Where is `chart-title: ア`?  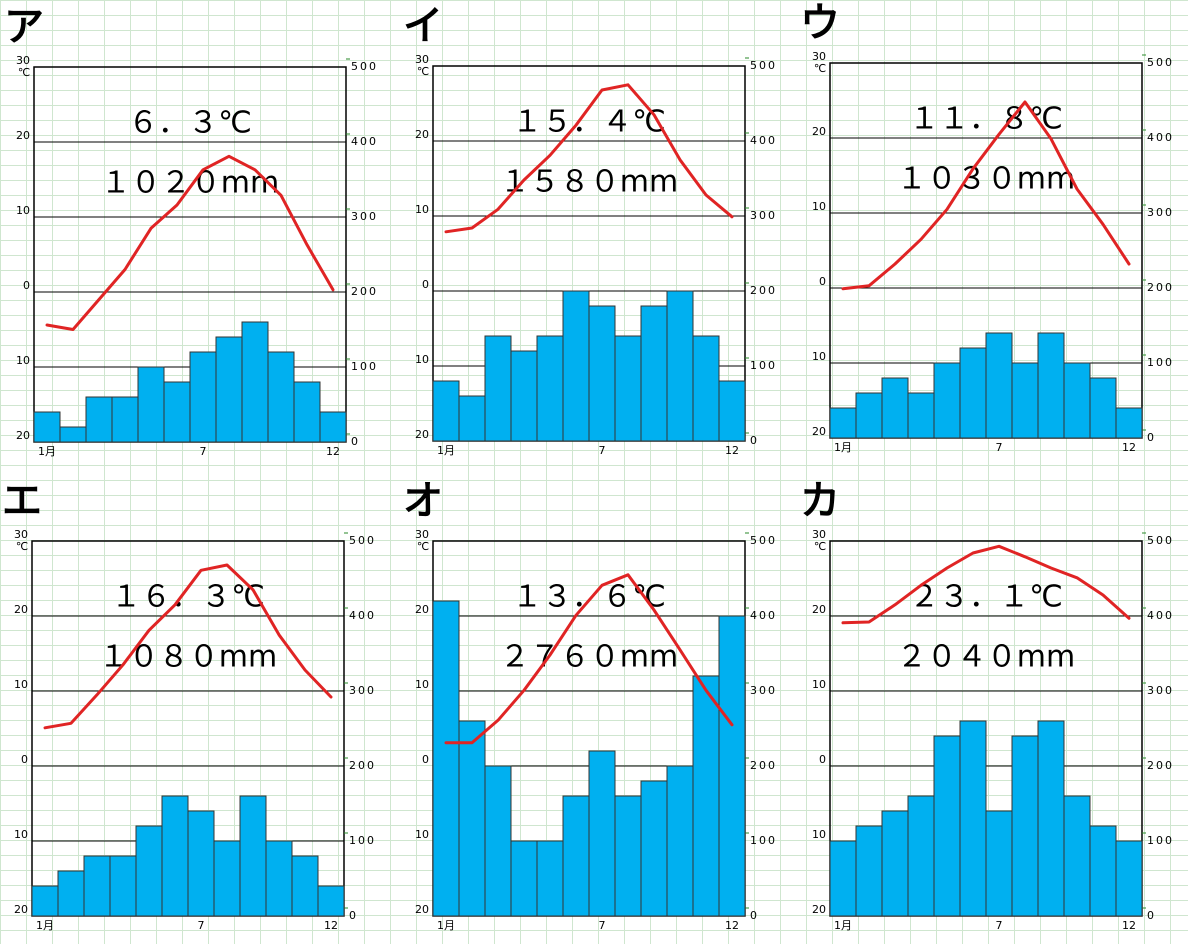 chart-title: ア is located at coordinates (24, 27).